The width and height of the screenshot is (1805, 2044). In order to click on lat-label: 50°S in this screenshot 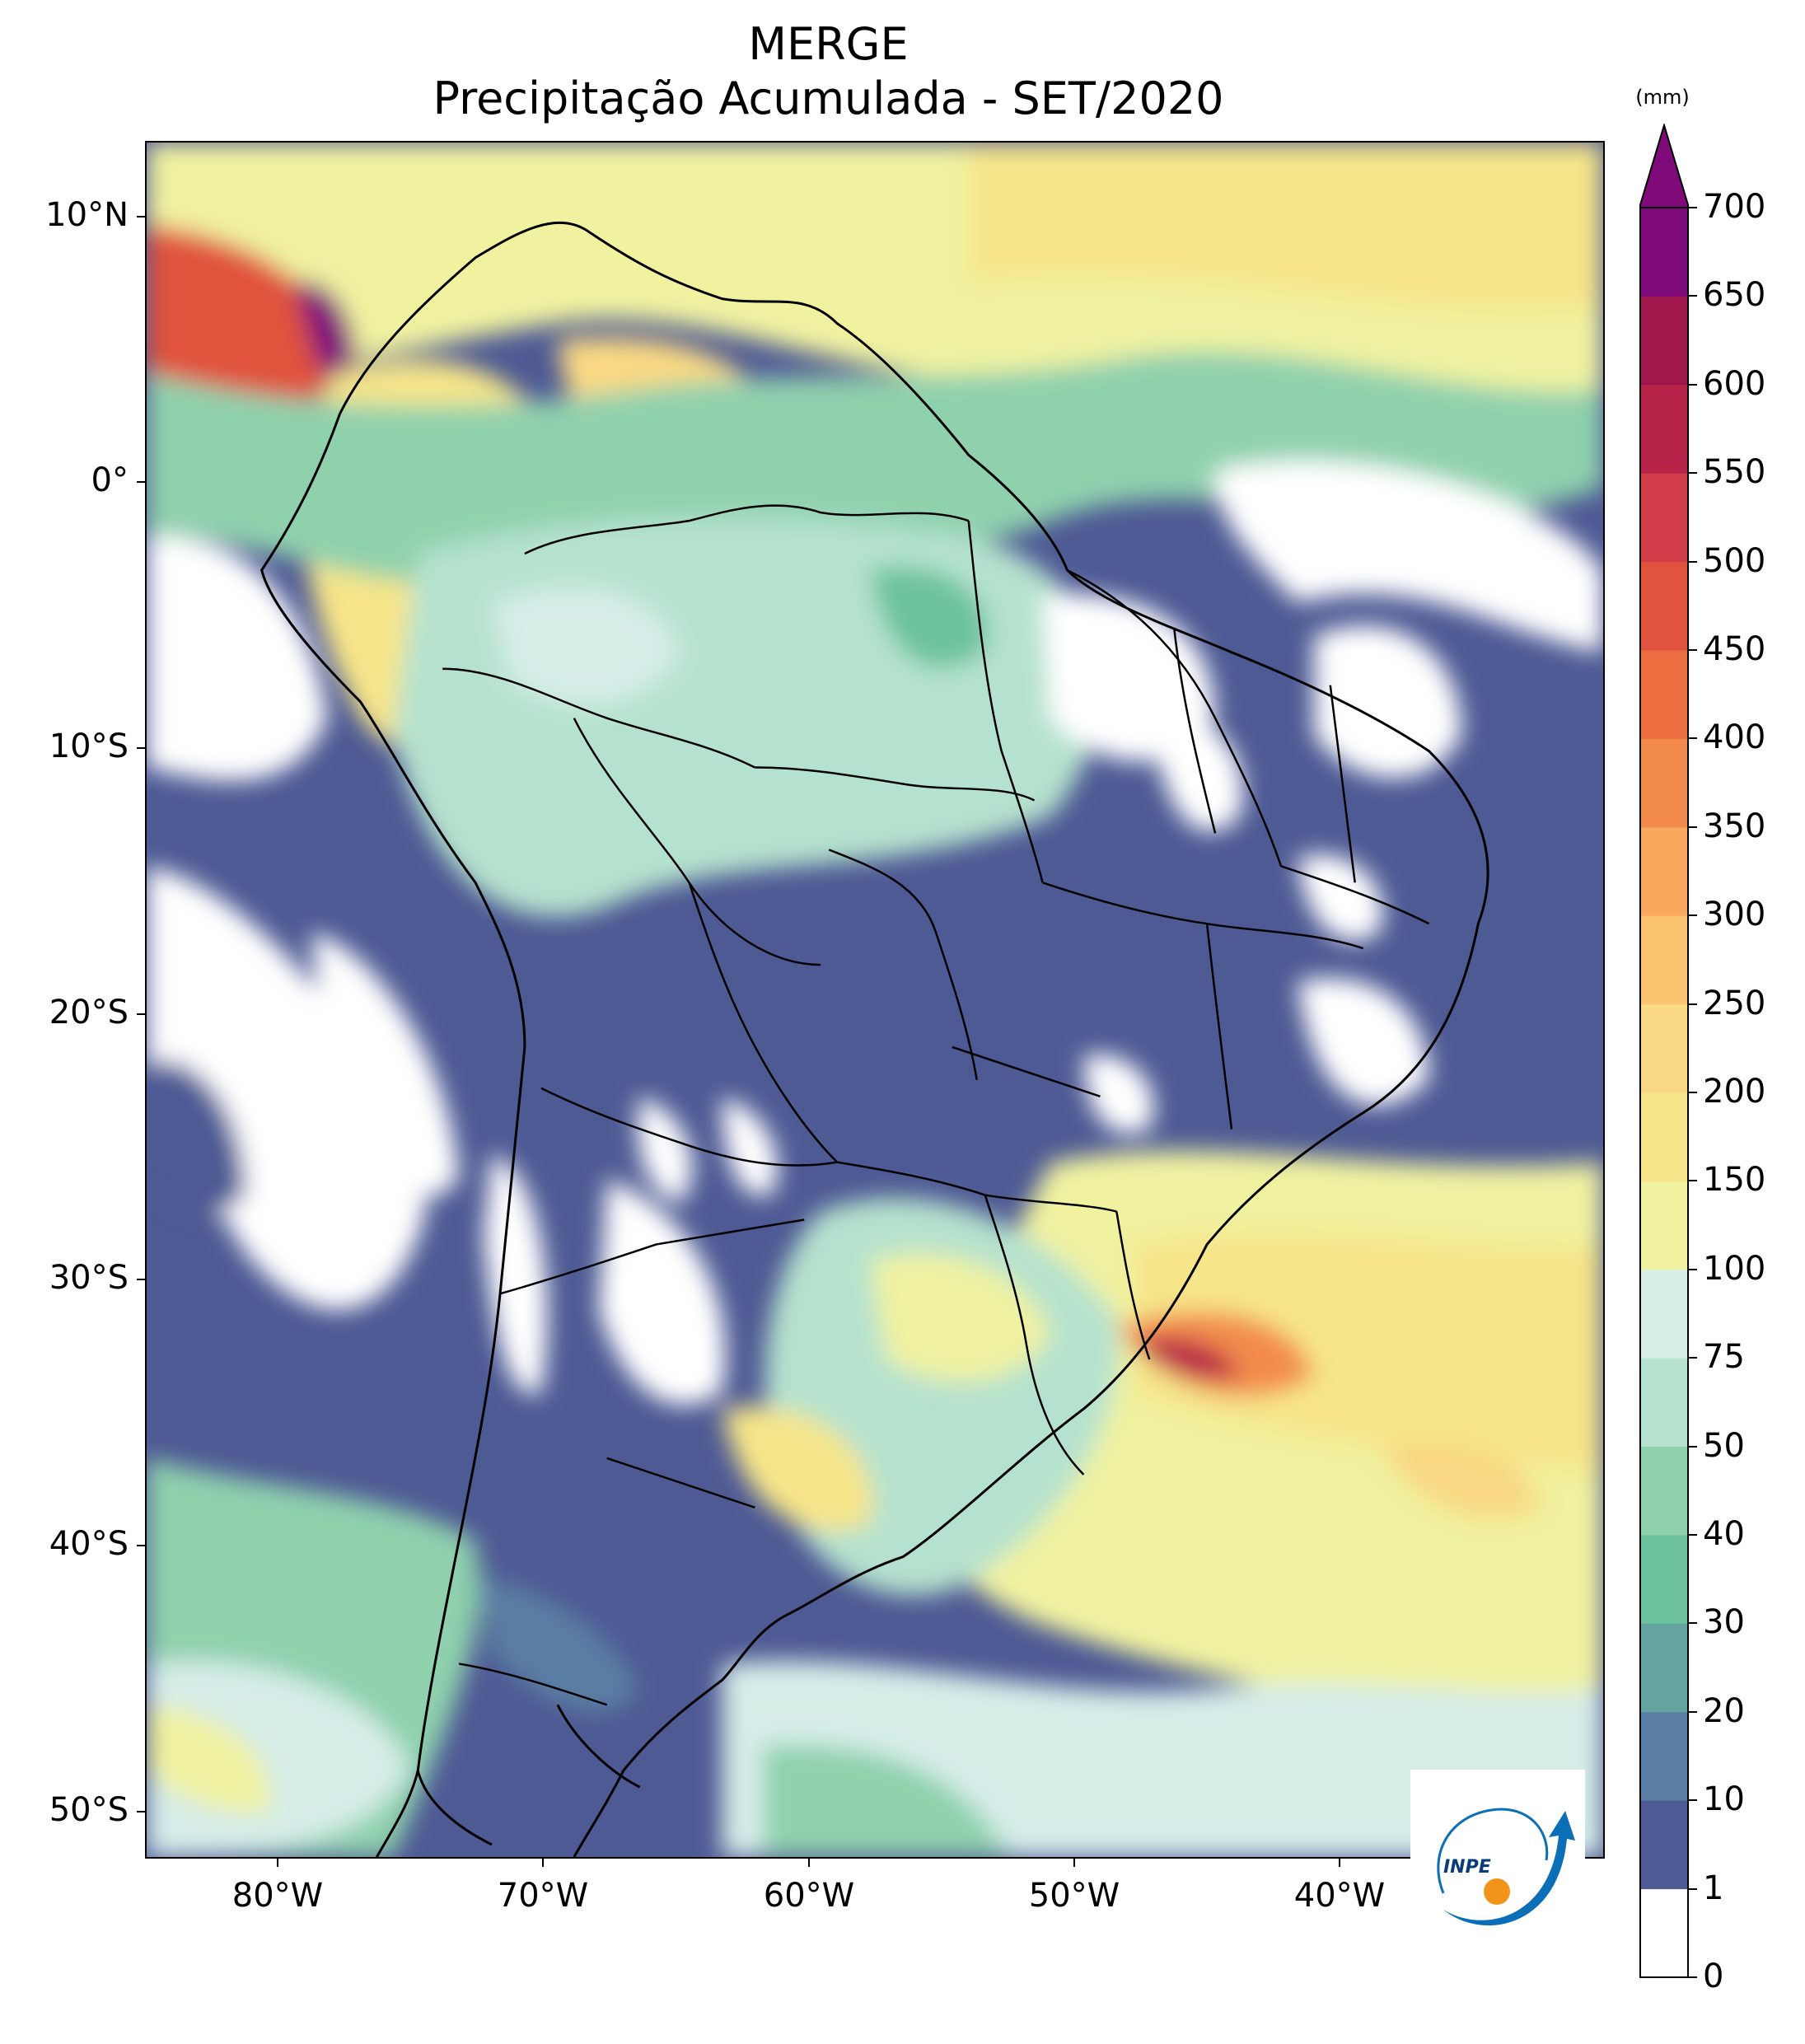, I will do `click(89, 1810)`.